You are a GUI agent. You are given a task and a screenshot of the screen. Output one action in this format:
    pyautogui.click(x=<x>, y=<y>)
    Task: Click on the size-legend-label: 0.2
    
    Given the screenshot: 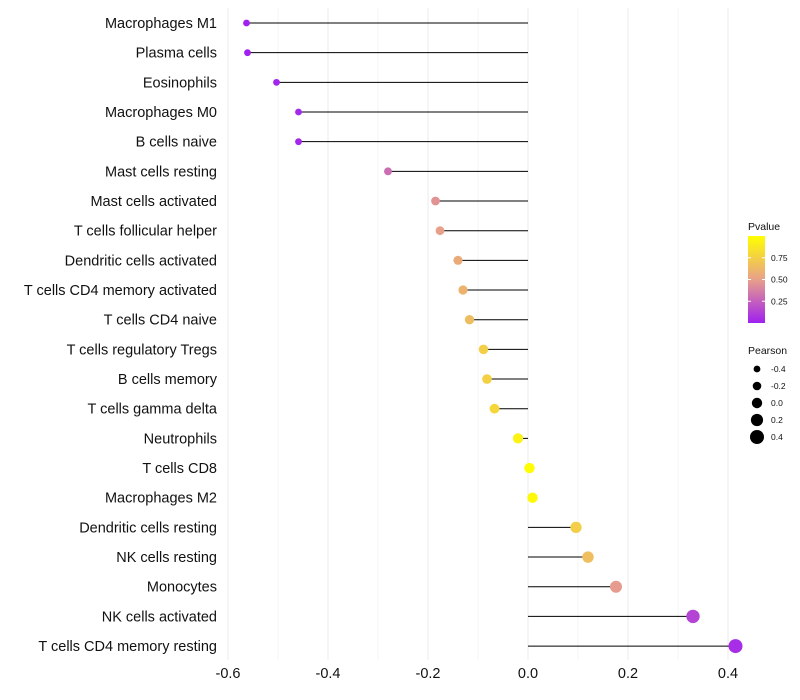 What is the action you would take?
    pyautogui.click(x=777, y=420)
    